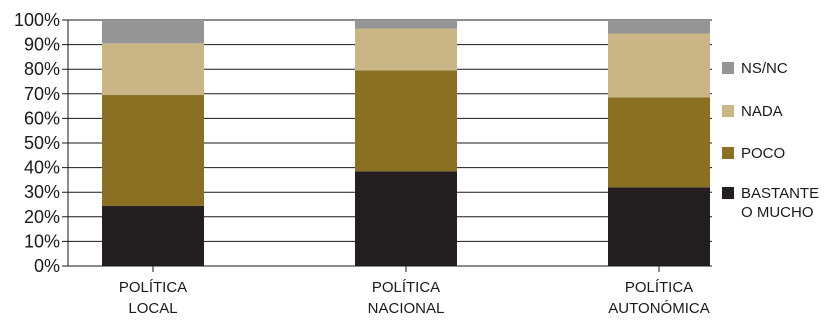 This screenshot has height=320, width=825. Describe the element at coordinates (42, 118) in the screenshot. I see `y-tick-label: 60%` at that location.